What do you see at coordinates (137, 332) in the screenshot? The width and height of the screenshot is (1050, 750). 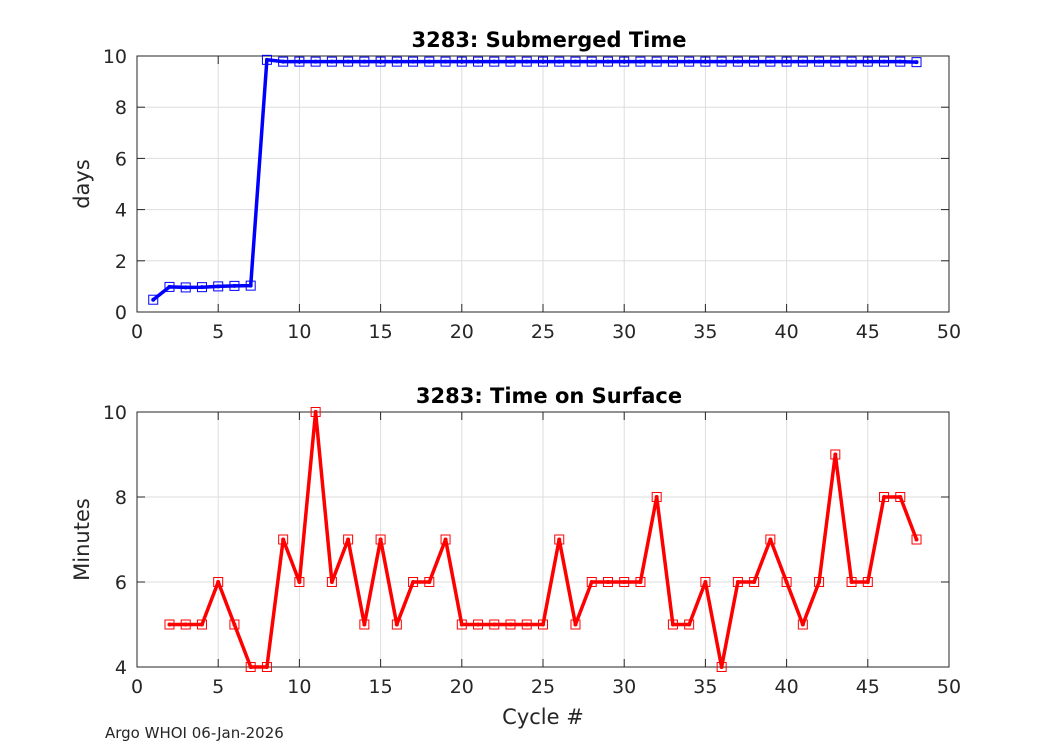 I see `x-tick-label: 0` at bounding box center [137, 332].